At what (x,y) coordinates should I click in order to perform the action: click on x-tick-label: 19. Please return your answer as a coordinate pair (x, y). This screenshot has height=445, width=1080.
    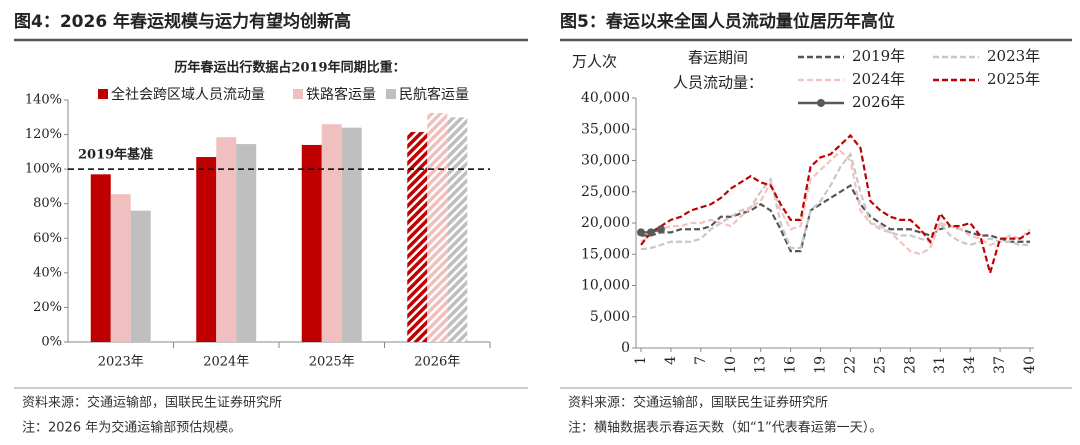
    Looking at the image, I should click on (821, 365).